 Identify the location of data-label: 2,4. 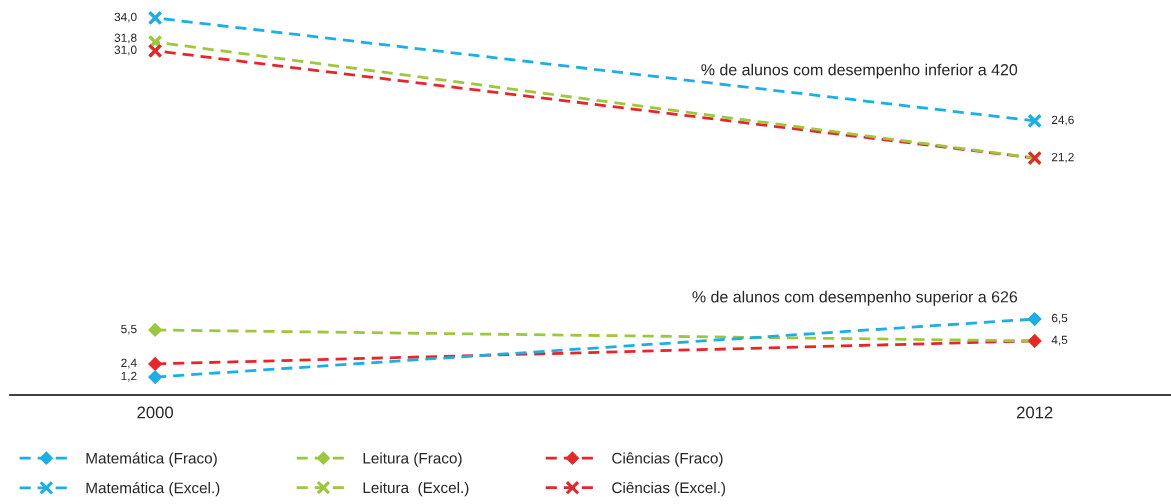
(129, 363).